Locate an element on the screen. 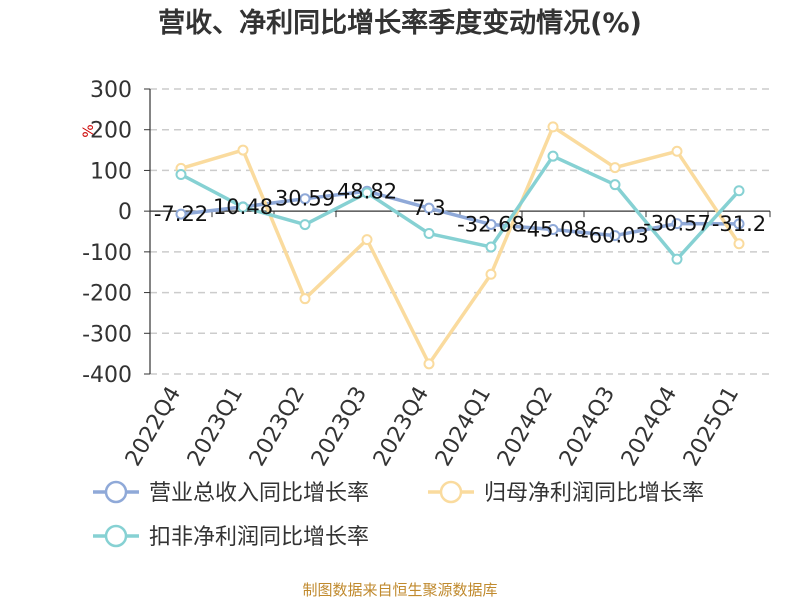  y-axis-ticks: 300 200 100 0 -100 -200 -300 -400 is located at coordinates (116, 233).